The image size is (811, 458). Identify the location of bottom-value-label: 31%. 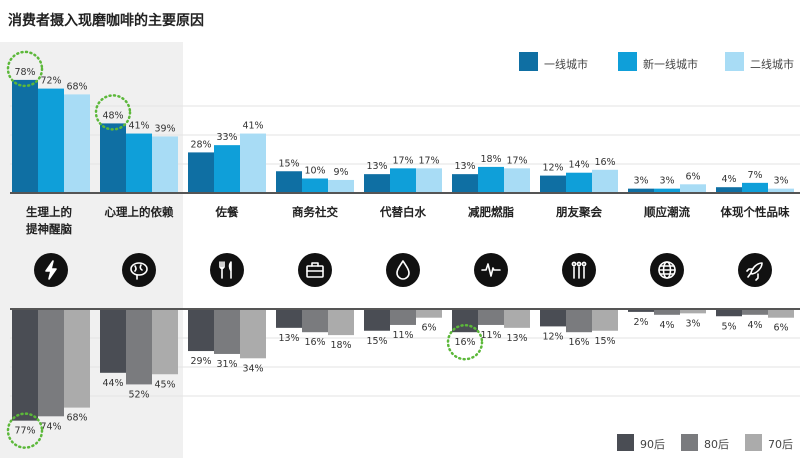
(226, 364).